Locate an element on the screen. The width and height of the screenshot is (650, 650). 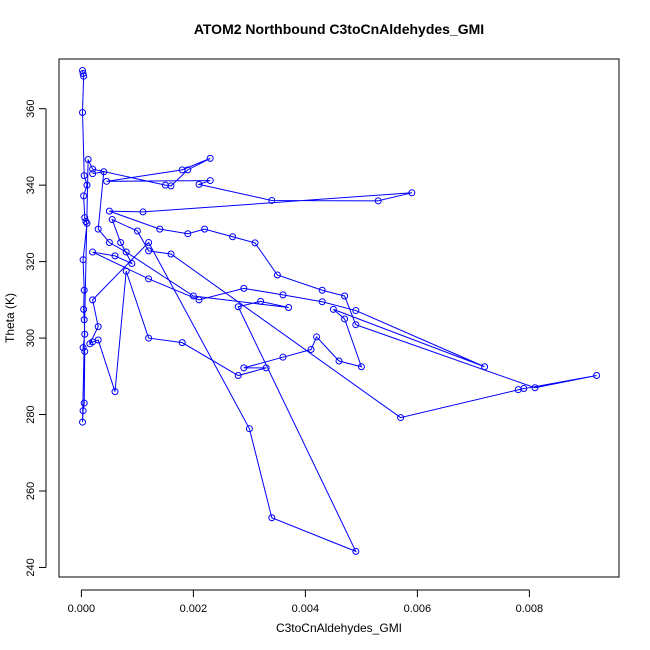
chart-title: ATOM2 Northbound C3toCnAldehydes_GMI is located at coordinates (339, 29).